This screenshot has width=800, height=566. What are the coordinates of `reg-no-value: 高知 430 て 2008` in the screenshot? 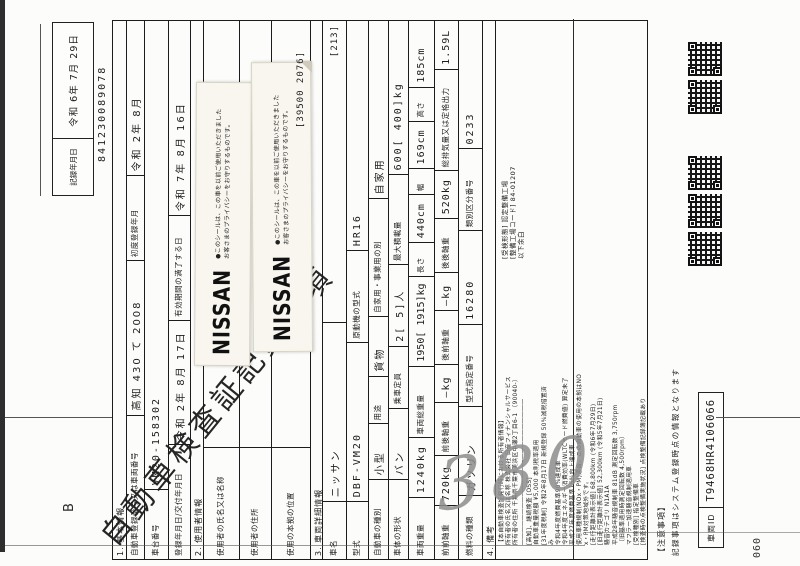 It's located at (135, 337).